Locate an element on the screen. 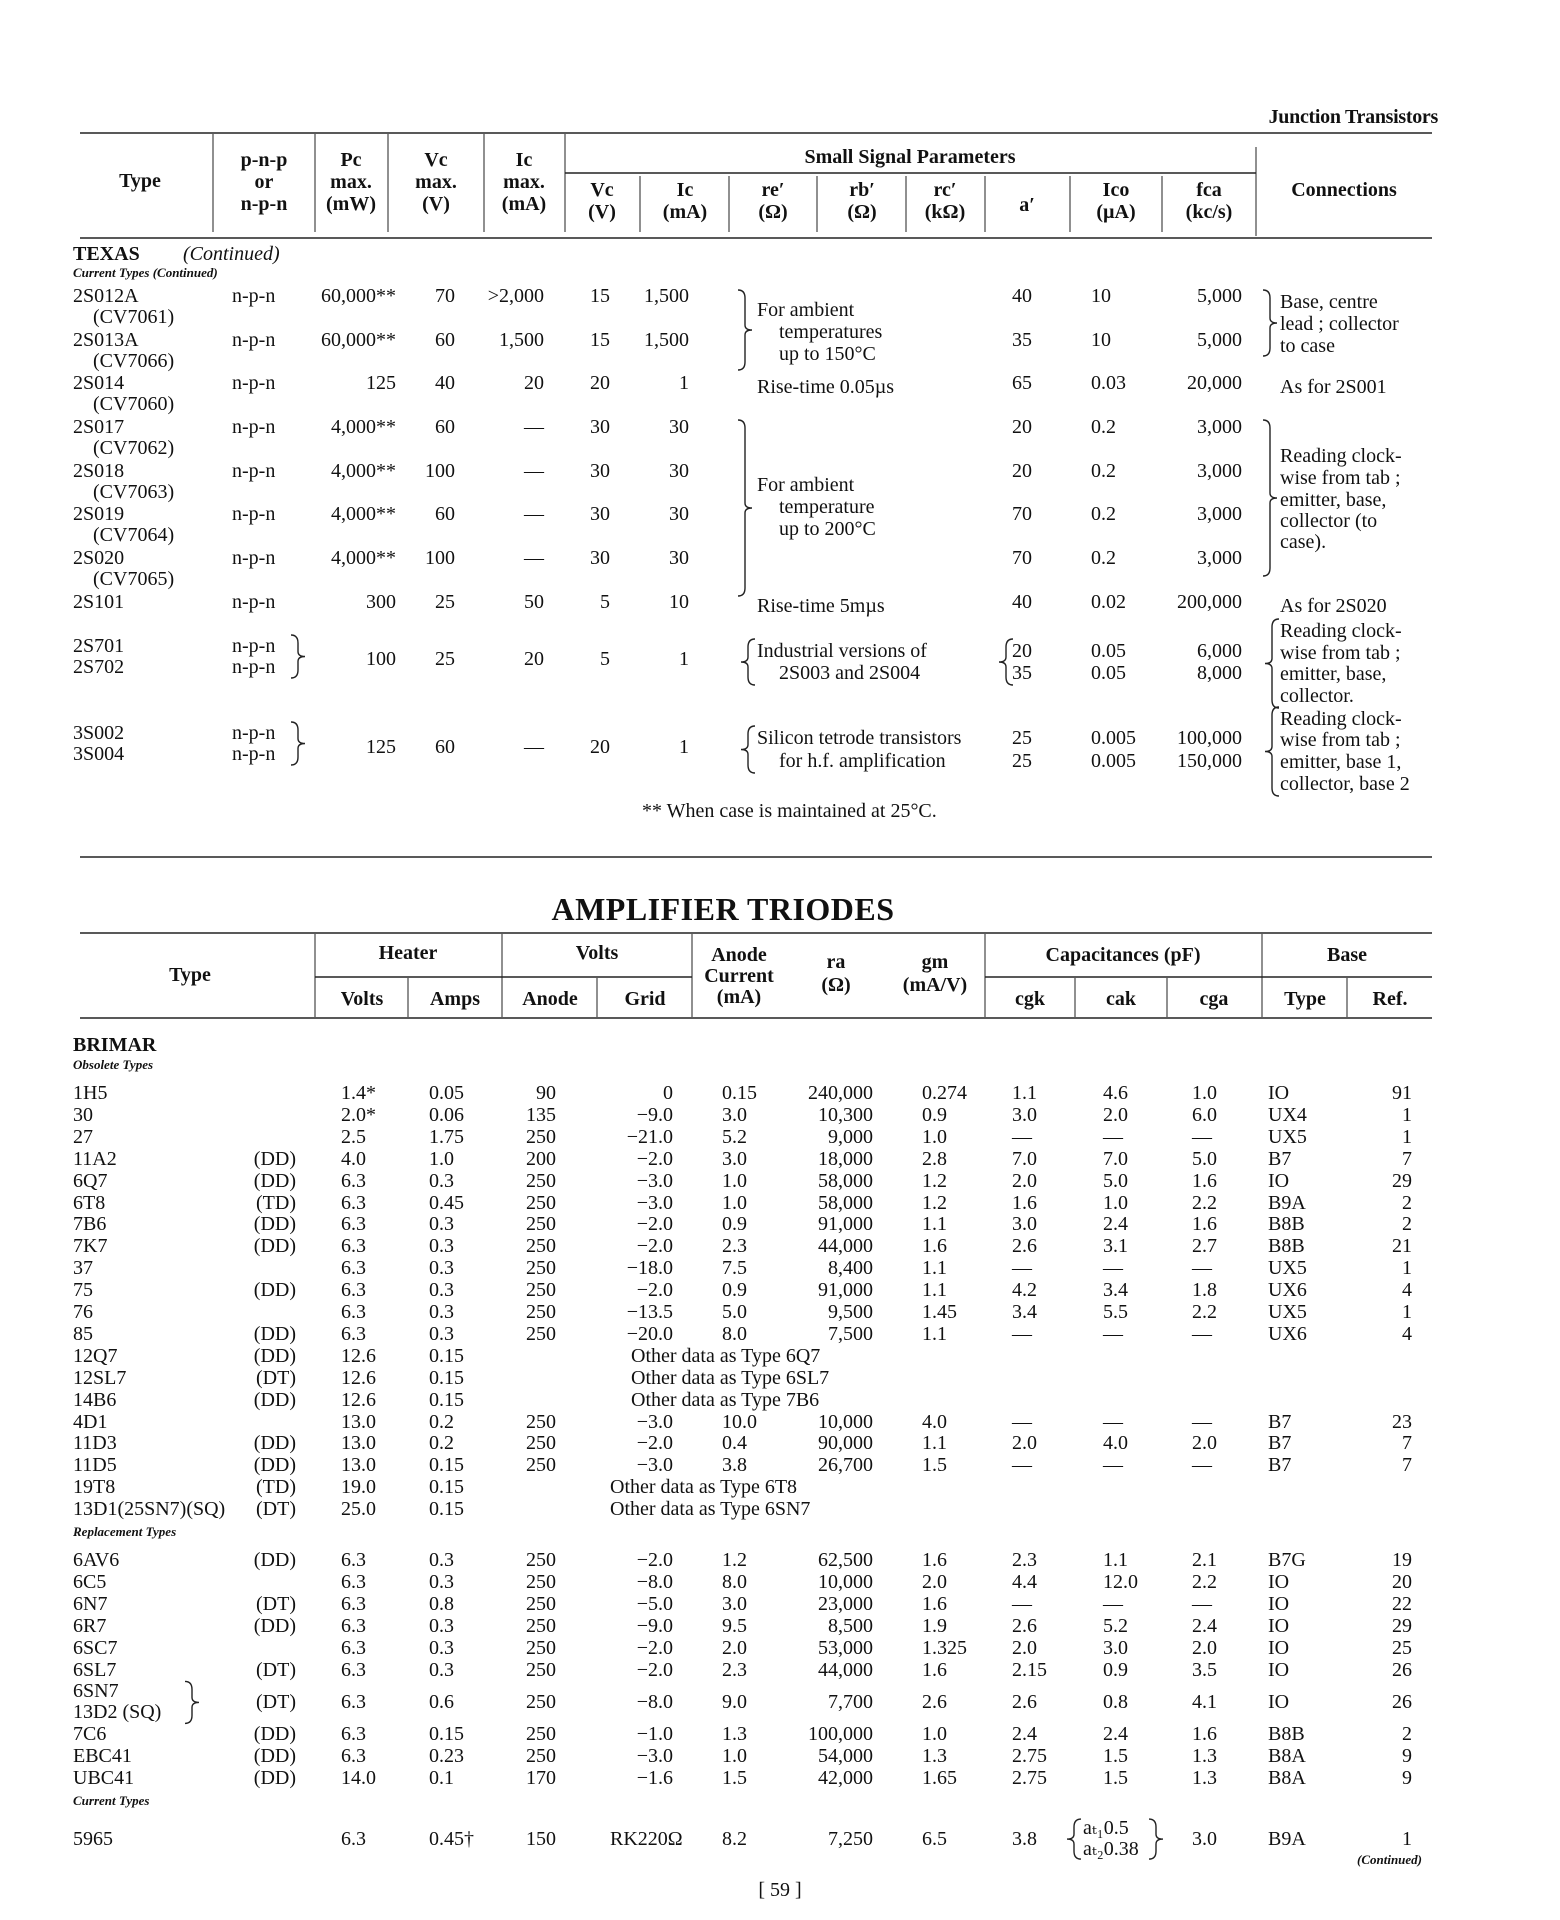  column-header-anode-current: Current is located at coordinates (739, 976).